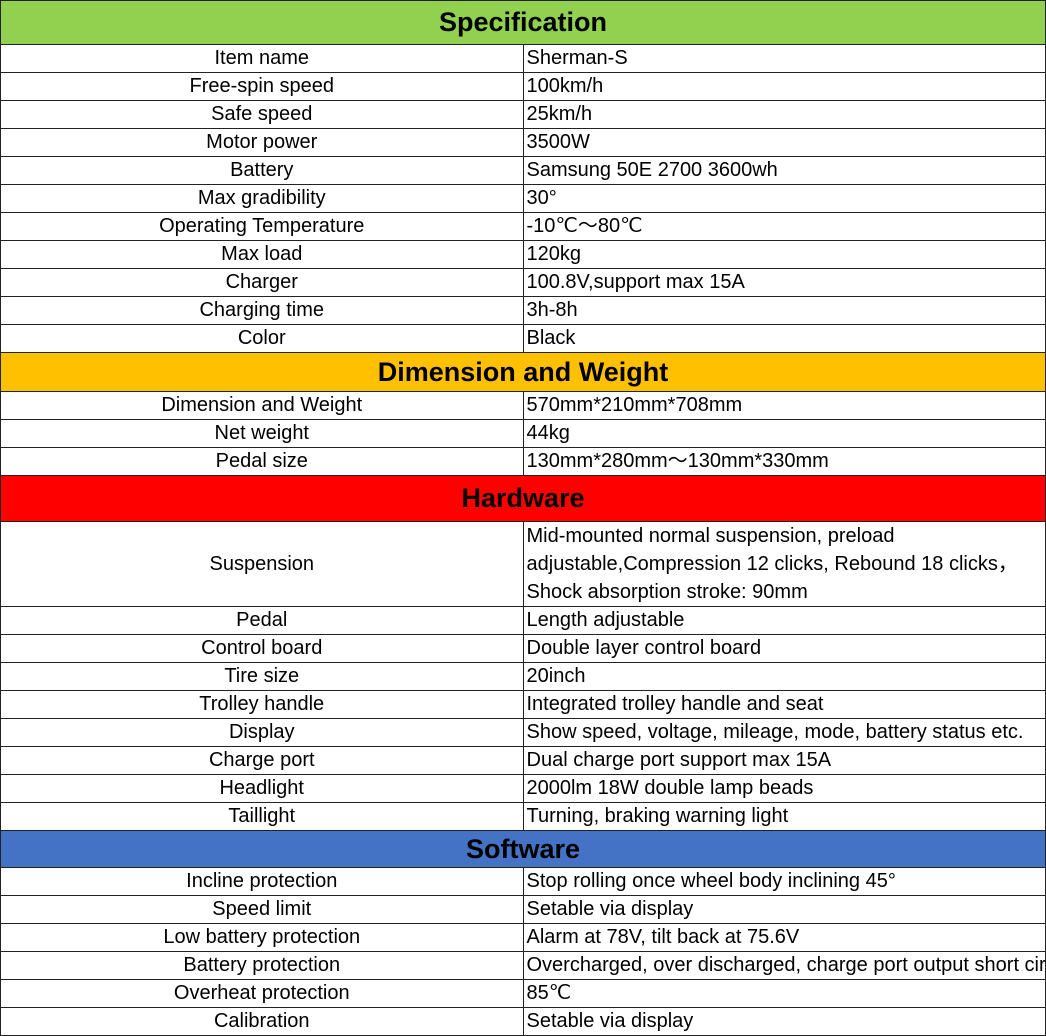 The height and width of the screenshot is (1036, 1046). I want to click on section-title: Software, so click(523, 849).